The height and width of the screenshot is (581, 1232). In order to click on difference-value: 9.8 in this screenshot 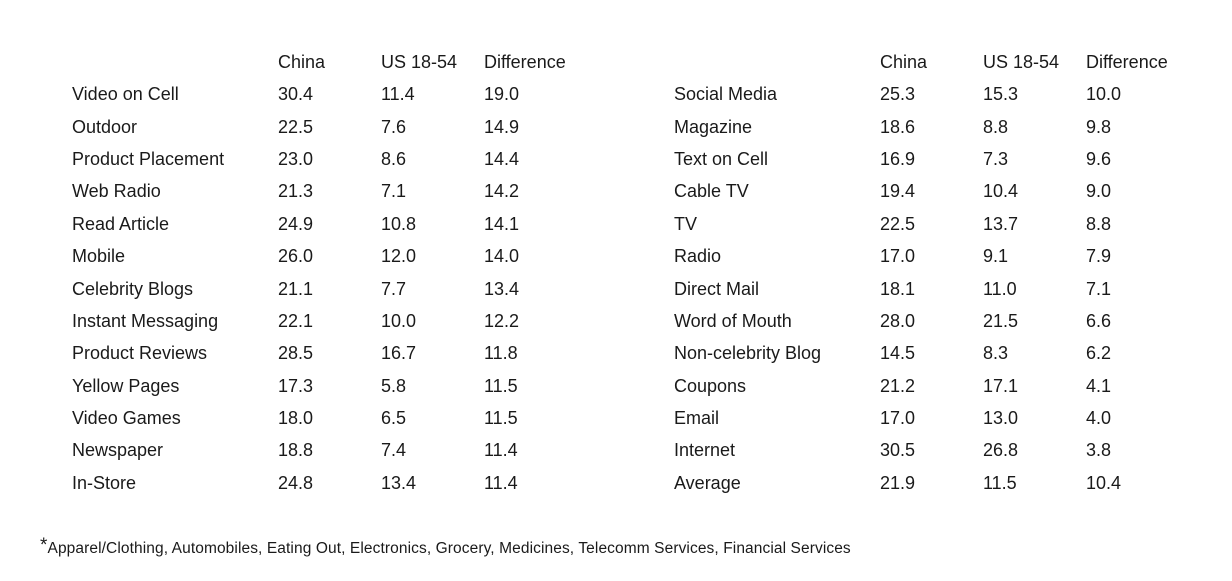, I will do `click(1099, 126)`.